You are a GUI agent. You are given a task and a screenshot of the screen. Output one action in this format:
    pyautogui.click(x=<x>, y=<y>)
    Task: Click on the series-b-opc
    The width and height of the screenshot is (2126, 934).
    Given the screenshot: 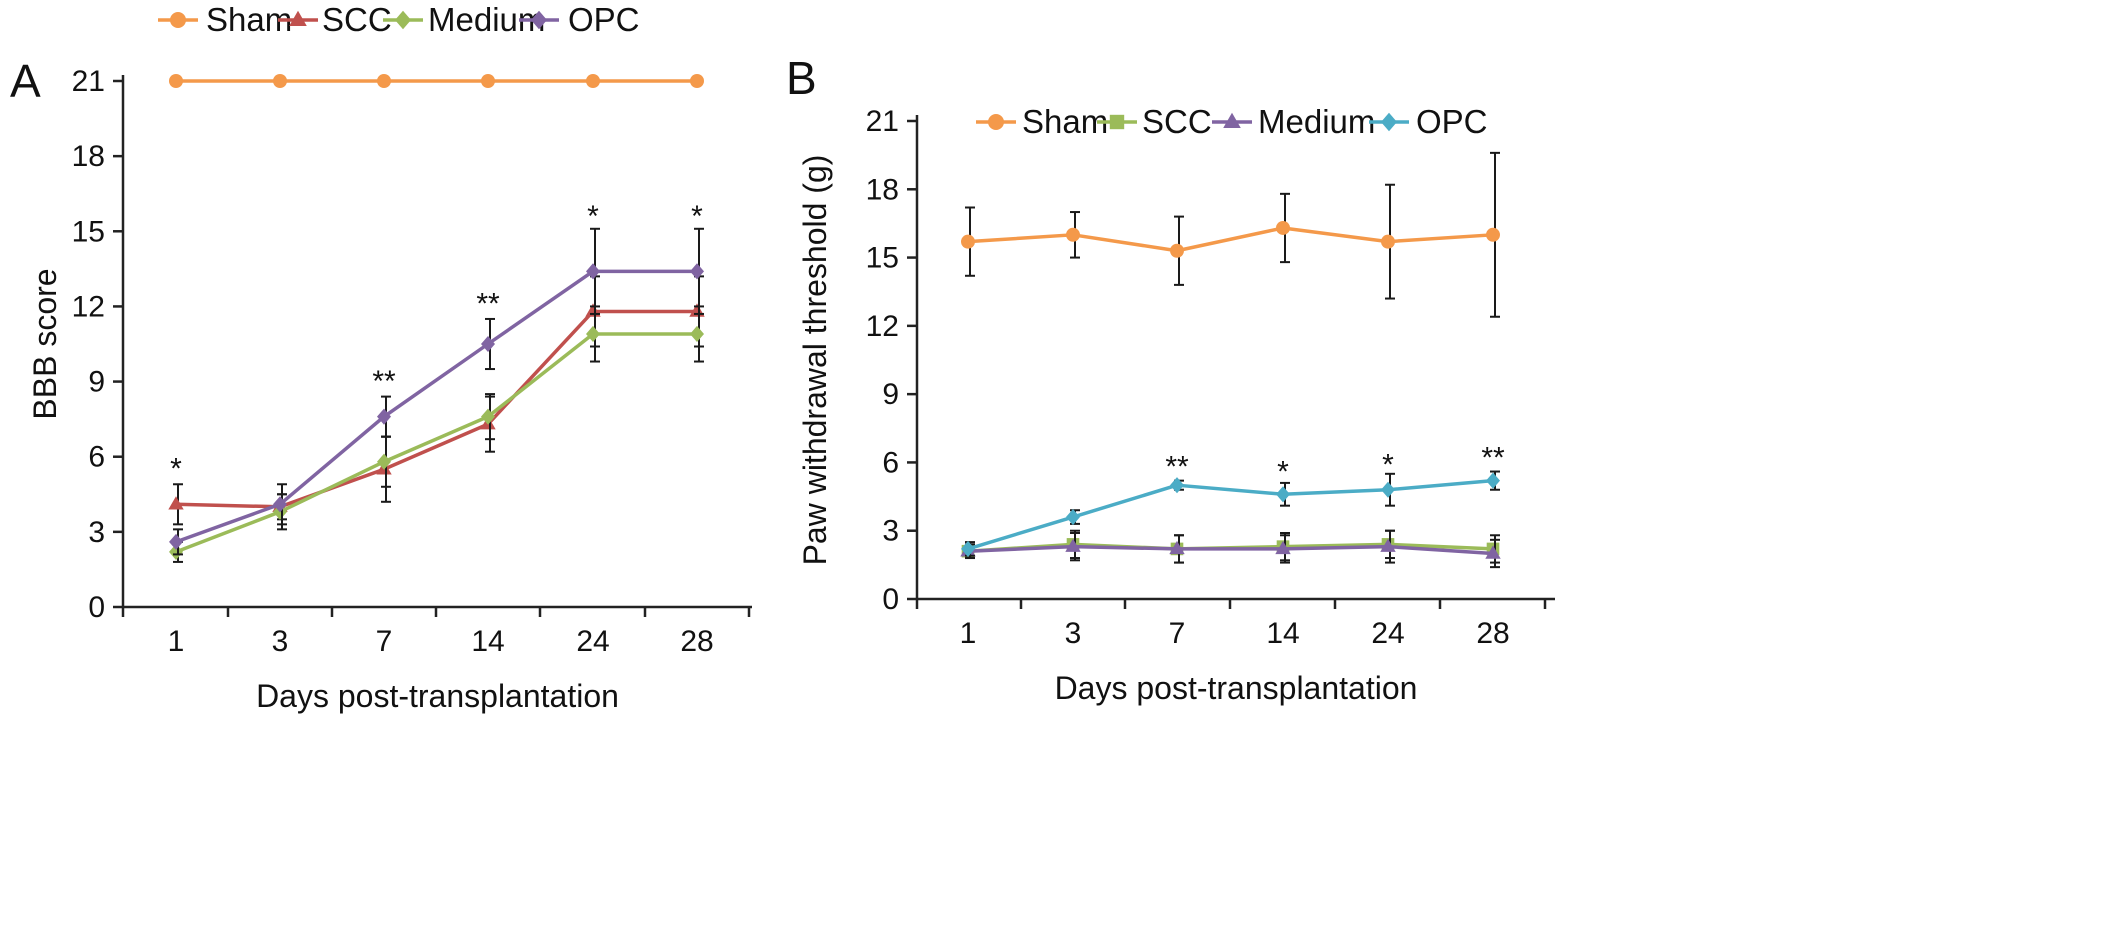 What is the action you would take?
    pyautogui.click(x=1230, y=513)
    